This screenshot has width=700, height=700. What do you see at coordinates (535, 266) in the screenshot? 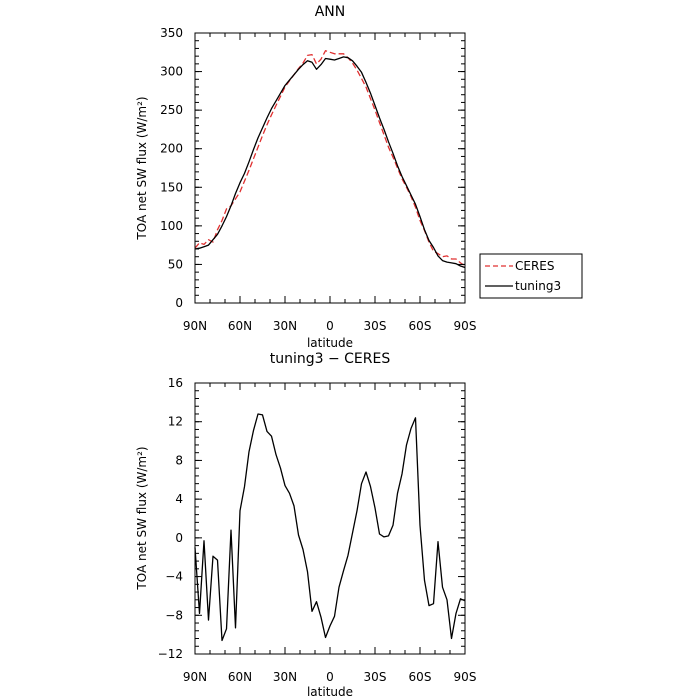
I see `legend-label-ceres: CERES` at bounding box center [535, 266].